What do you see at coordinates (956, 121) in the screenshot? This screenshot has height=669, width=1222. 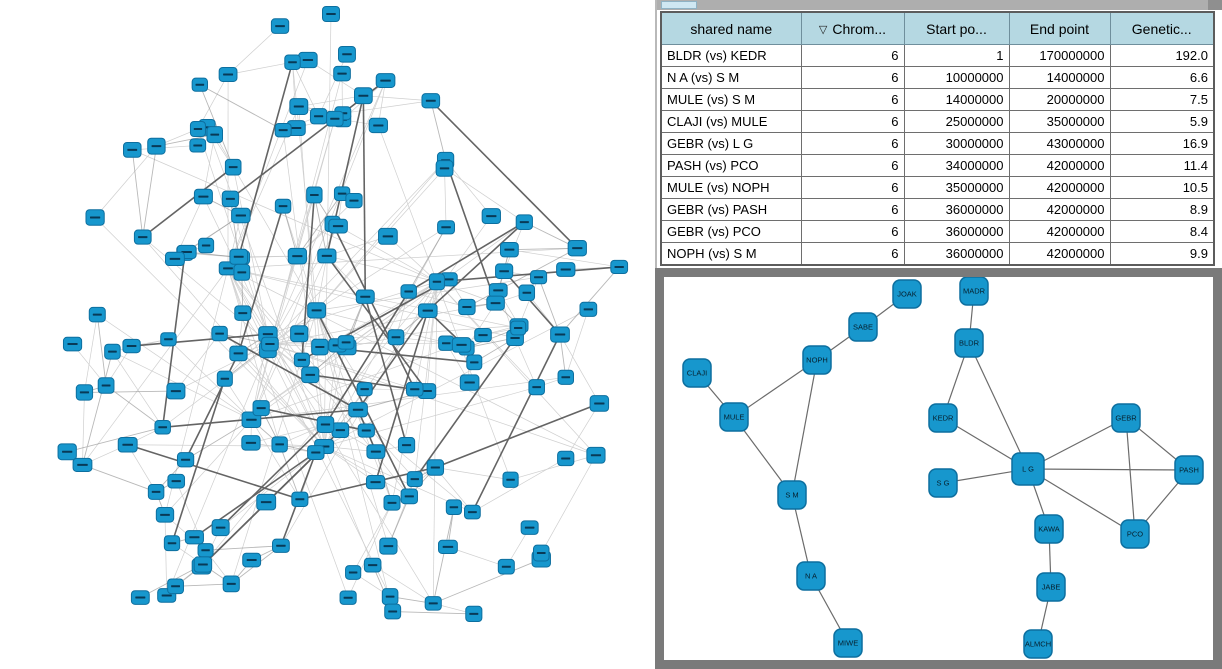 I see `cell-value: 25000000` at bounding box center [956, 121].